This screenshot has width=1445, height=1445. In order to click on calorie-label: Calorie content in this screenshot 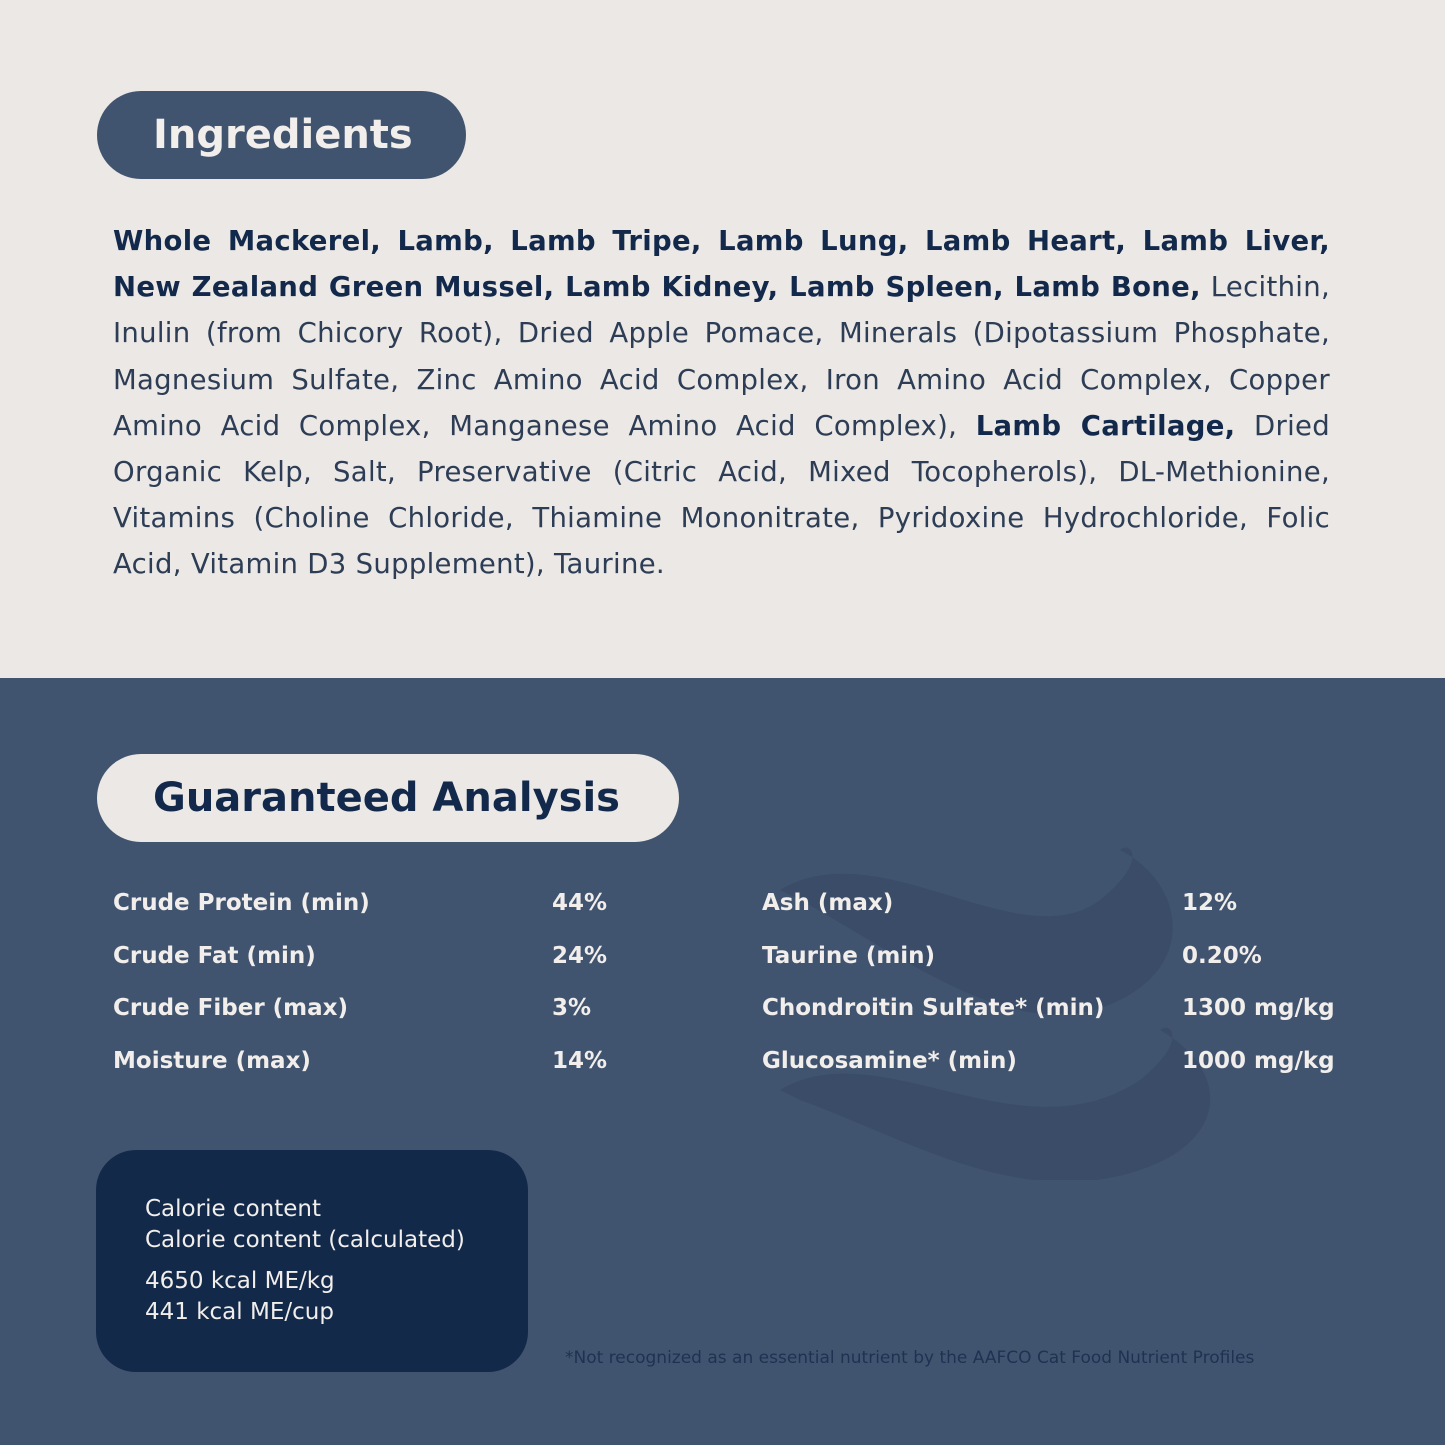, I will do `click(233, 1209)`.